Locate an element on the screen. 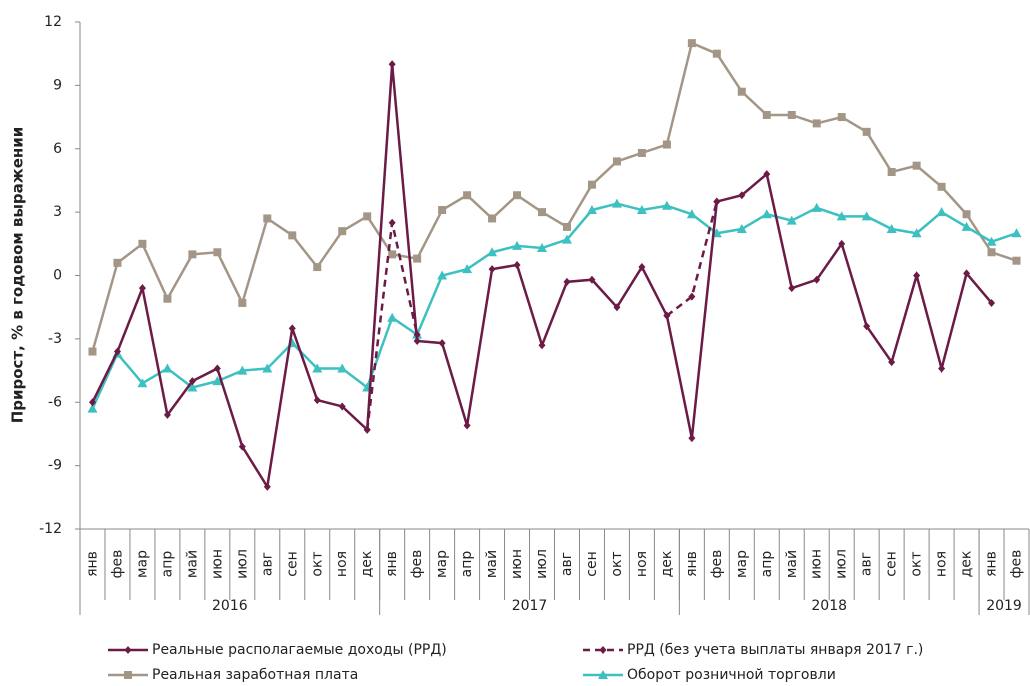  y-tick-label: 3 is located at coordinates (57, 212).